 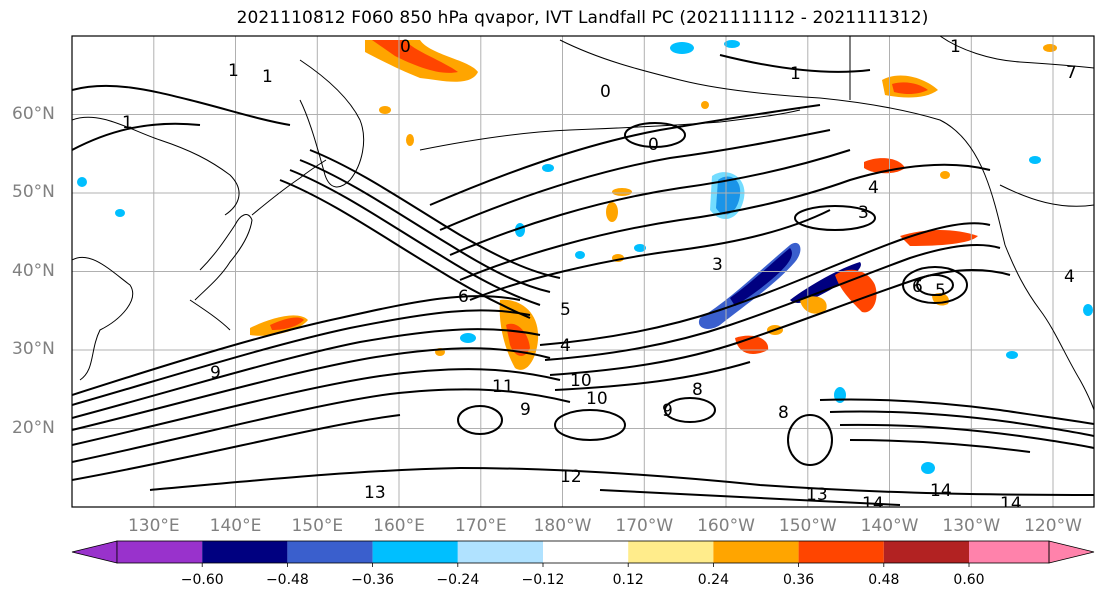 What do you see at coordinates (287, 323) in the screenshot?
I see `positive-anomaly-west-core` at bounding box center [287, 323].